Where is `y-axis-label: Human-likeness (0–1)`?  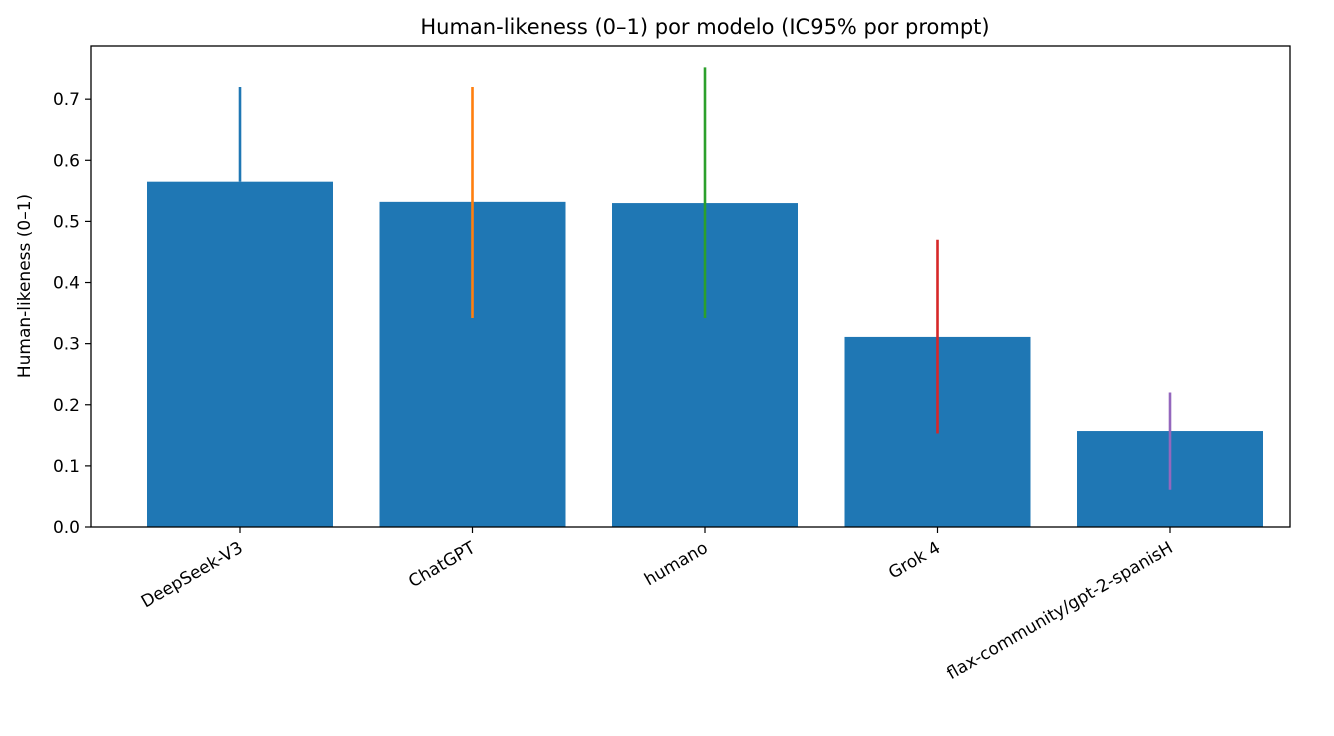
y-axis-label: Human-likeness (0–1) is located at coordinates (25, 286).